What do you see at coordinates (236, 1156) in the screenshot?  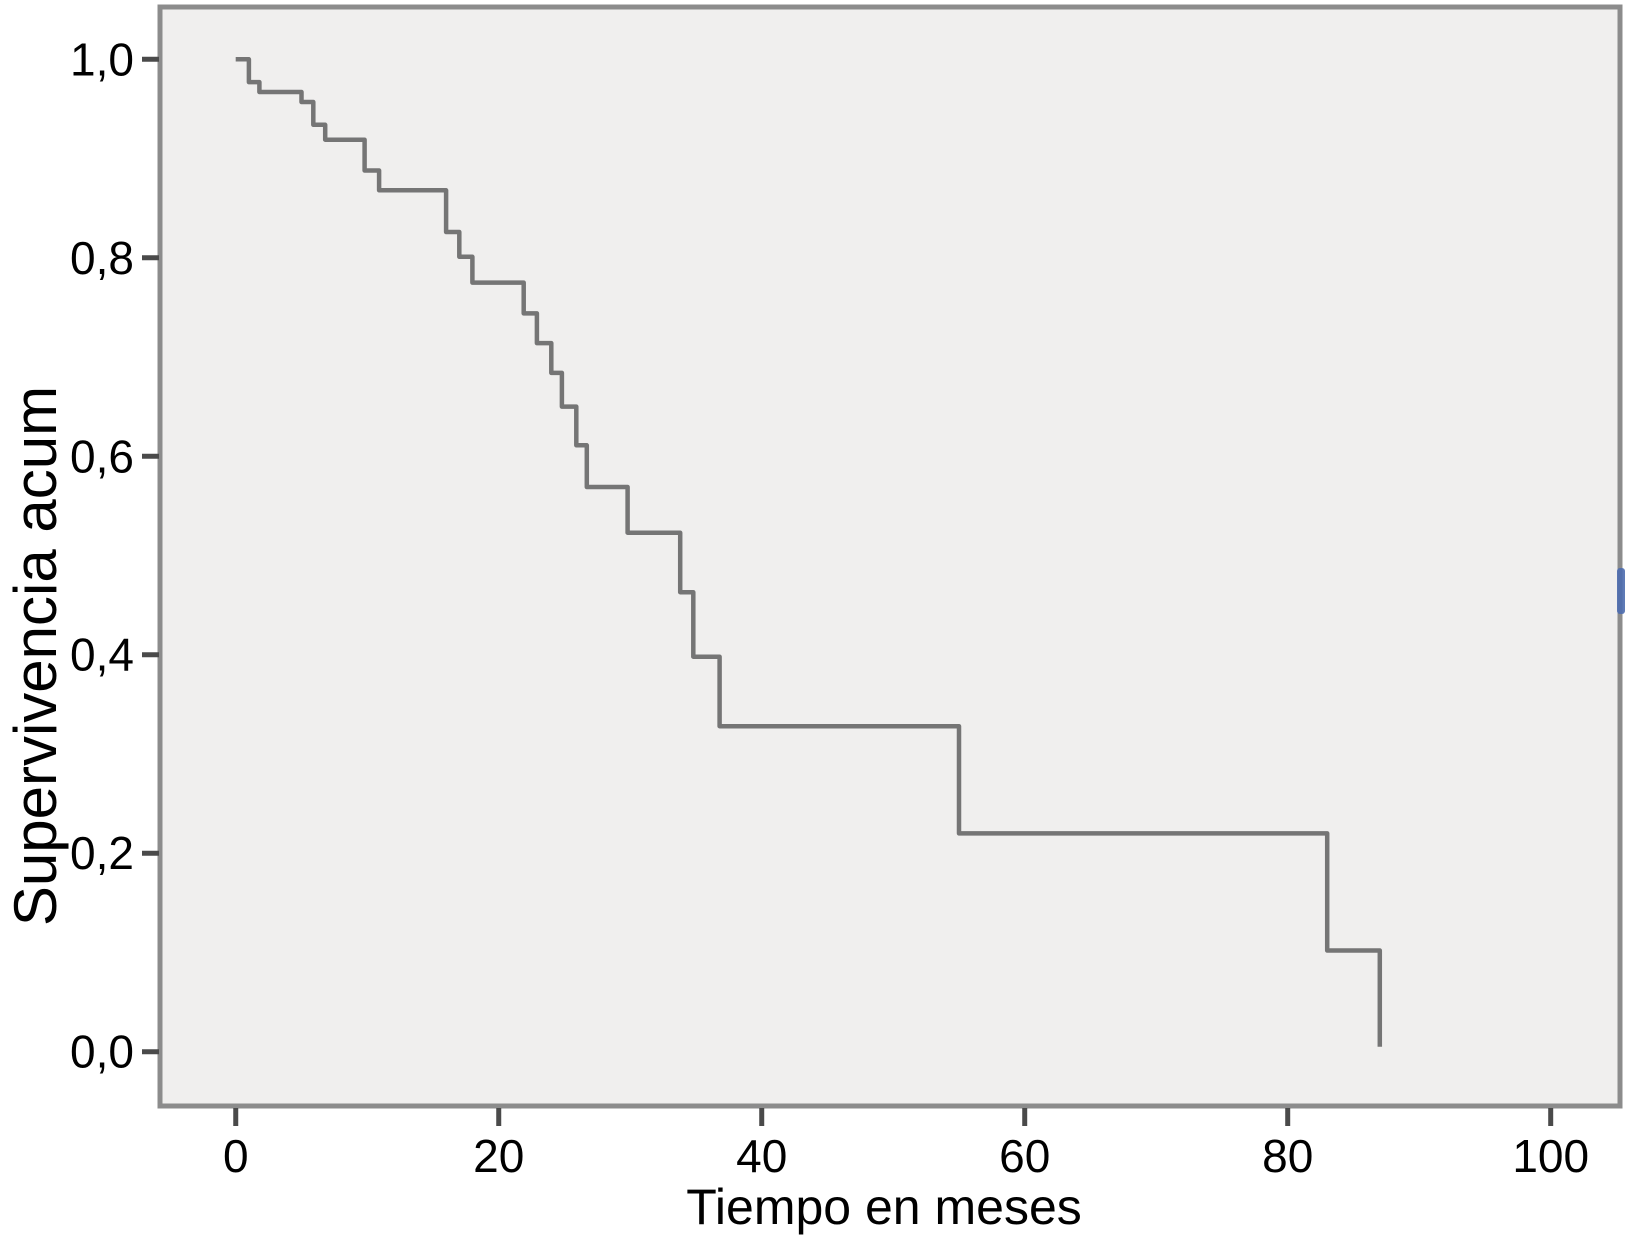 I see `x-tick-label: 0` at bounding box center [236, 1156].